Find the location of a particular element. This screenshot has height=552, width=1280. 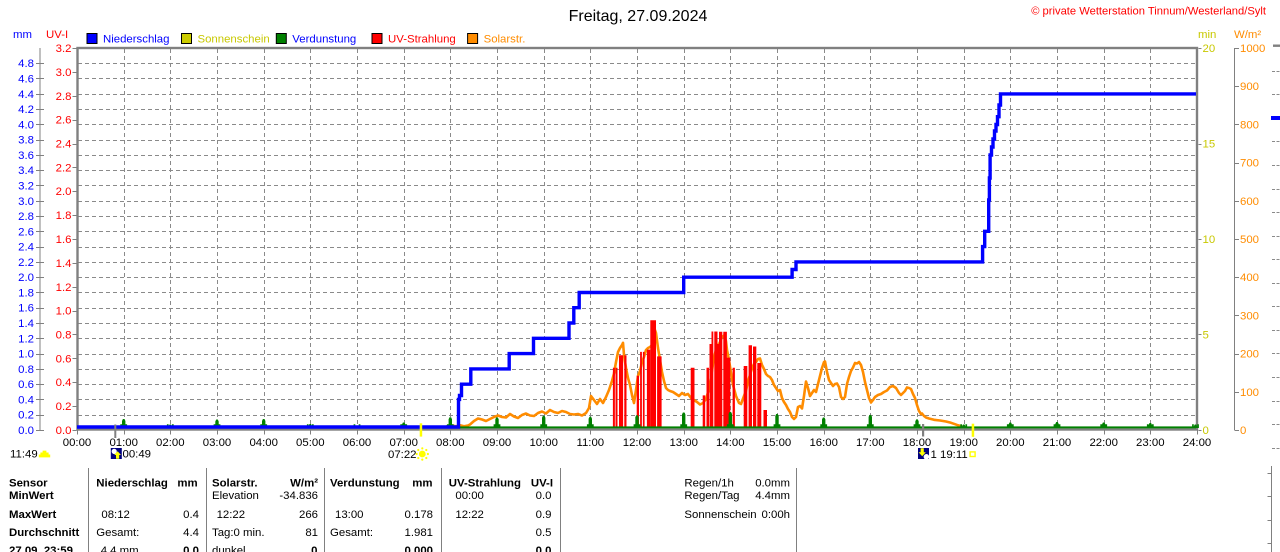

svg-text: 08:00 is located at coordinates (450, 443).